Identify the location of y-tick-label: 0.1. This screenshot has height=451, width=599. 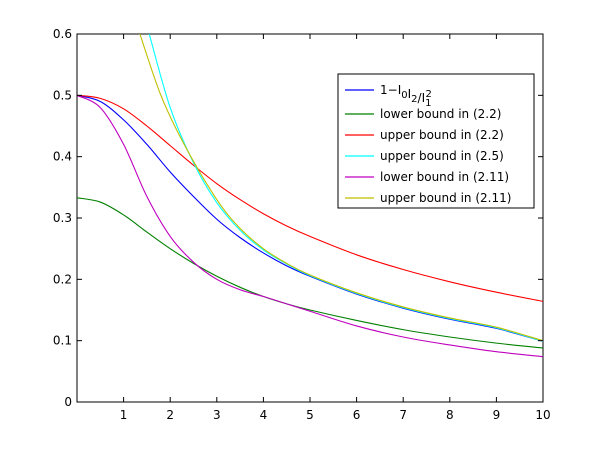
(62, 341).